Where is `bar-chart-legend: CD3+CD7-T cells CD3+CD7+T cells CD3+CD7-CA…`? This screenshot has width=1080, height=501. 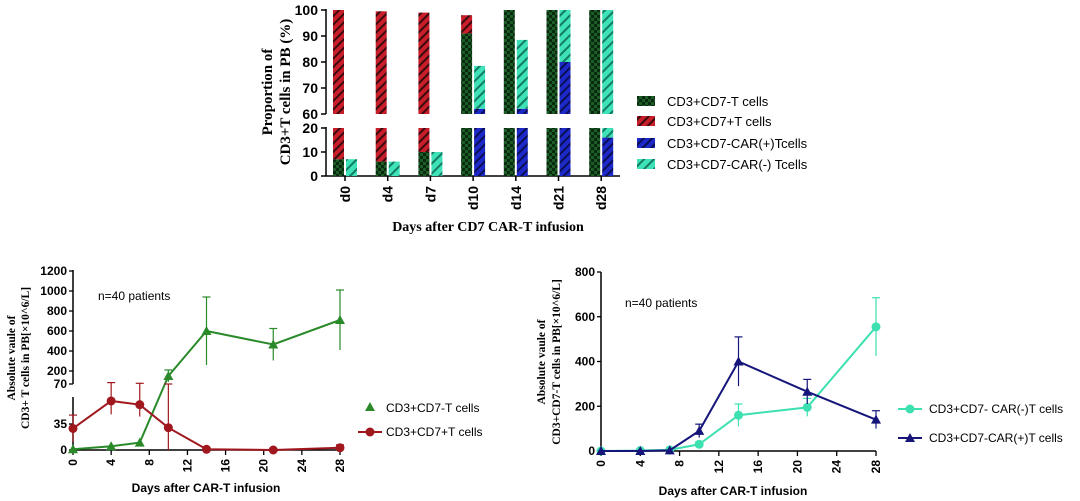
bar-chart-legend: CD3+CD7-T cells CD3+CD7+T cells CD3+CD7-CA… is located at coordinates (722, 133).